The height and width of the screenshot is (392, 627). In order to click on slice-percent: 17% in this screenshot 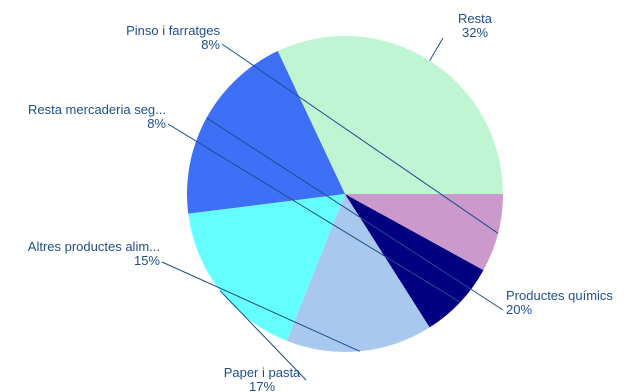, I will do `click(262, 385)`.